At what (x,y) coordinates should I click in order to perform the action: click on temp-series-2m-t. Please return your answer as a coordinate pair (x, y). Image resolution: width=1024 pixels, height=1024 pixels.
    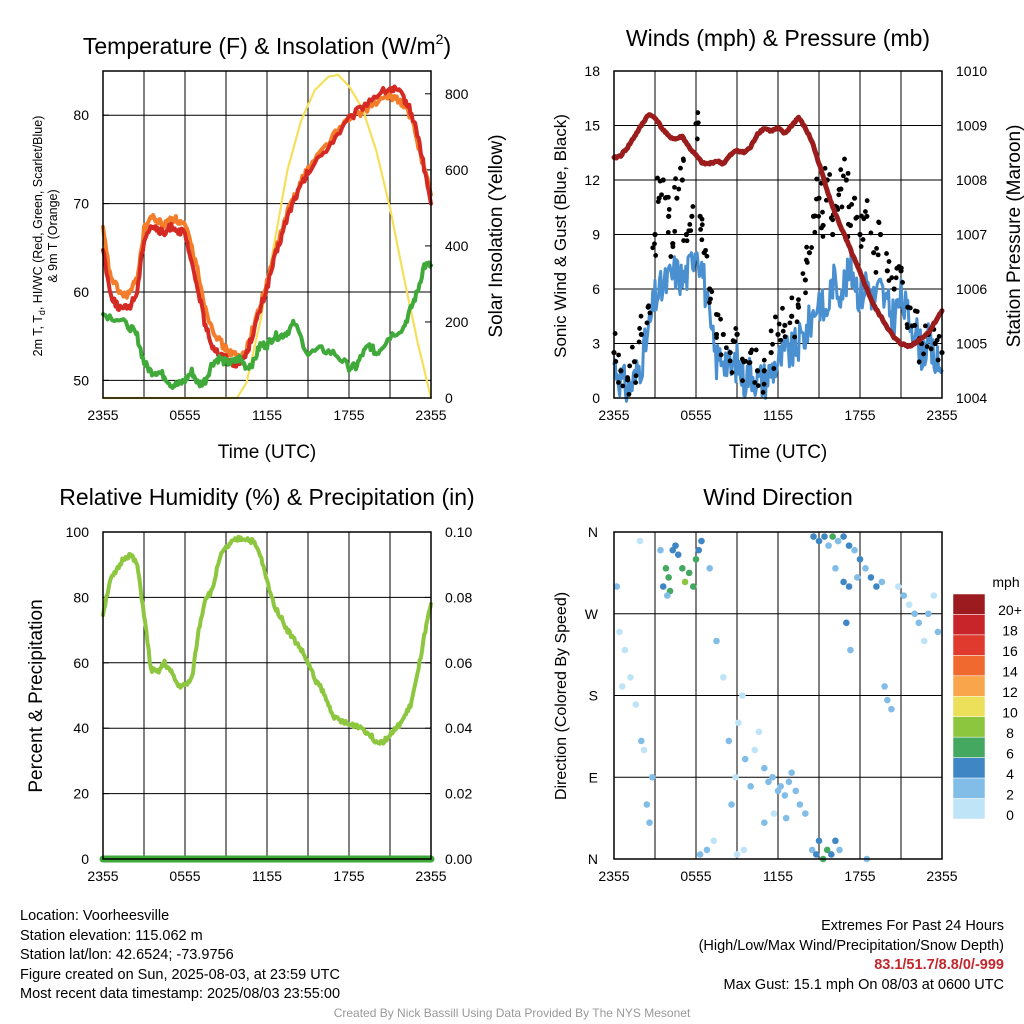
    Looking at the image, I should click on (267, 226).